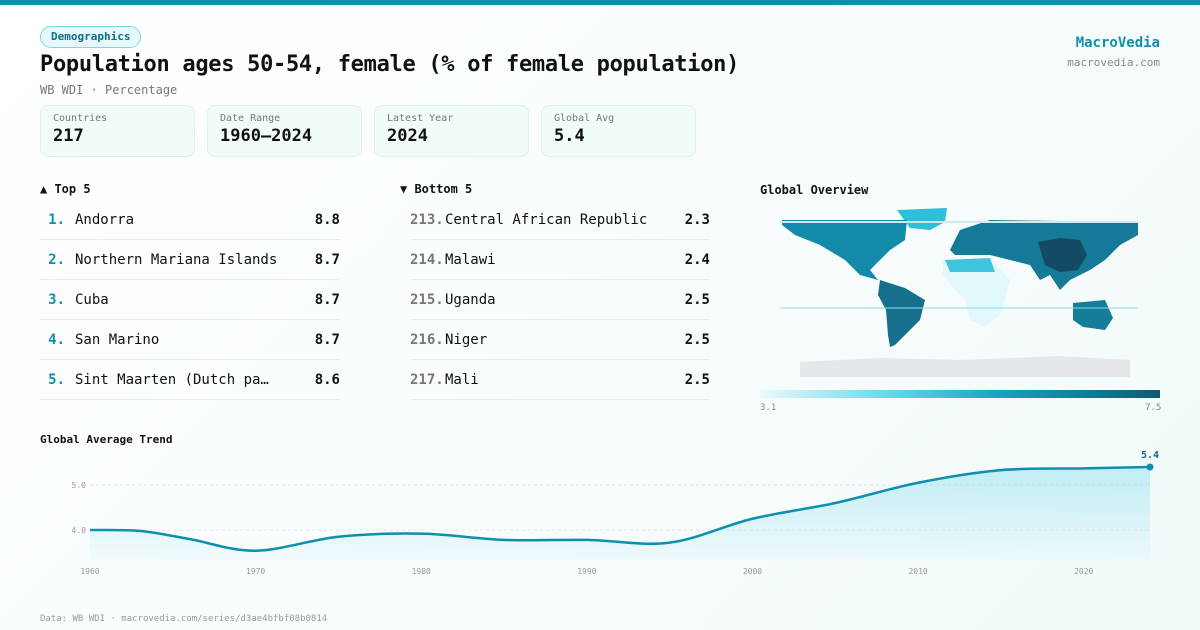 This screenshot has height=630, width=1200. I want to click on x-tick-label: 1970, so click(255, 571).